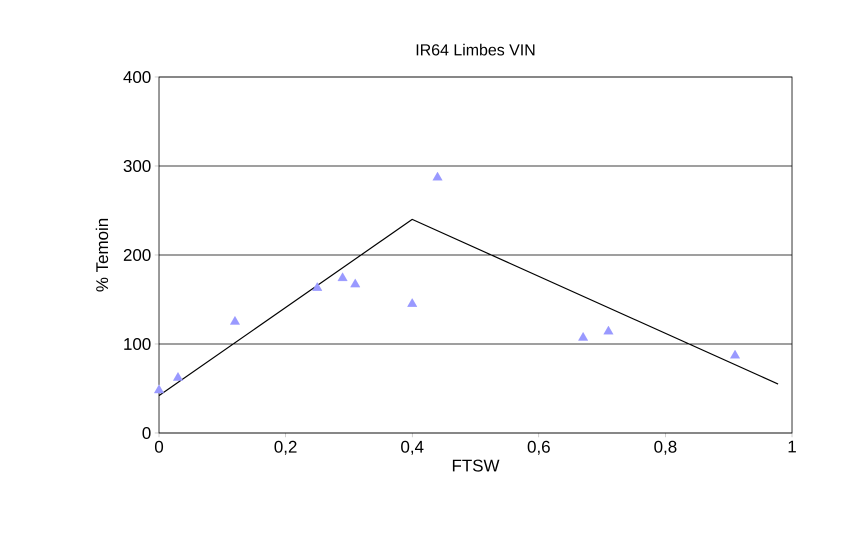 The height and width of the screenshot is (534, 862). Describe the element at coordinates (476, 466) in the screenshot. I see `x-axis-title: FTSW` at that location.